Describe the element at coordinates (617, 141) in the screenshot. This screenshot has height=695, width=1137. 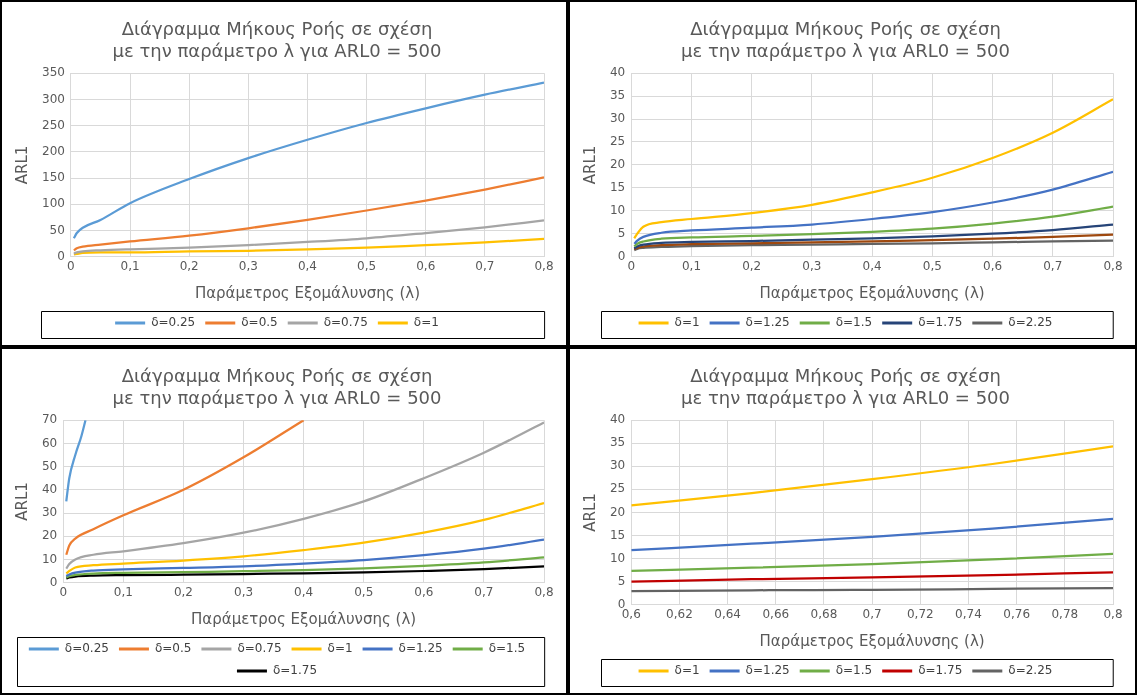
I see `y-tick-label: 25` at that location.